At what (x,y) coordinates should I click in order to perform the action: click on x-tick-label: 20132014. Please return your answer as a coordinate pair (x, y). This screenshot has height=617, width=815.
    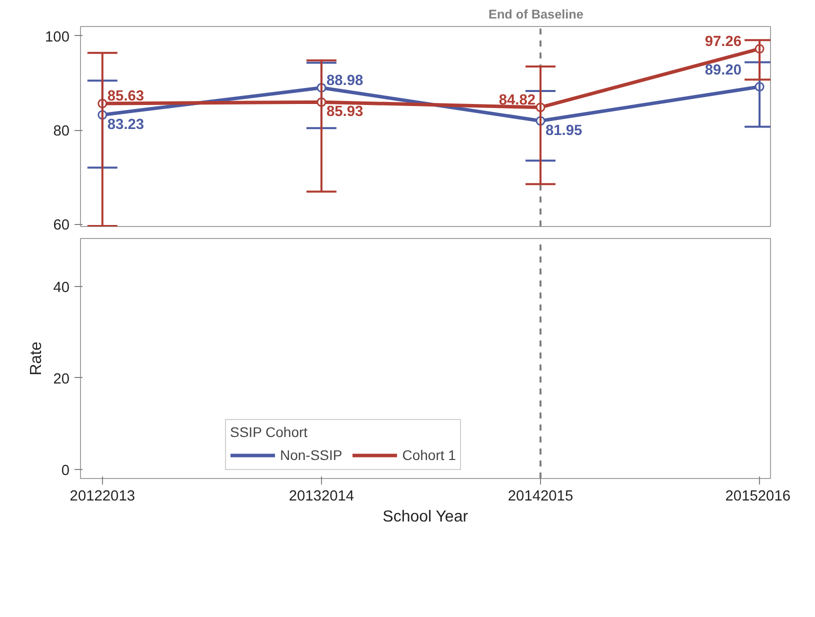
    Looking at the image, I should click on (321, 496).